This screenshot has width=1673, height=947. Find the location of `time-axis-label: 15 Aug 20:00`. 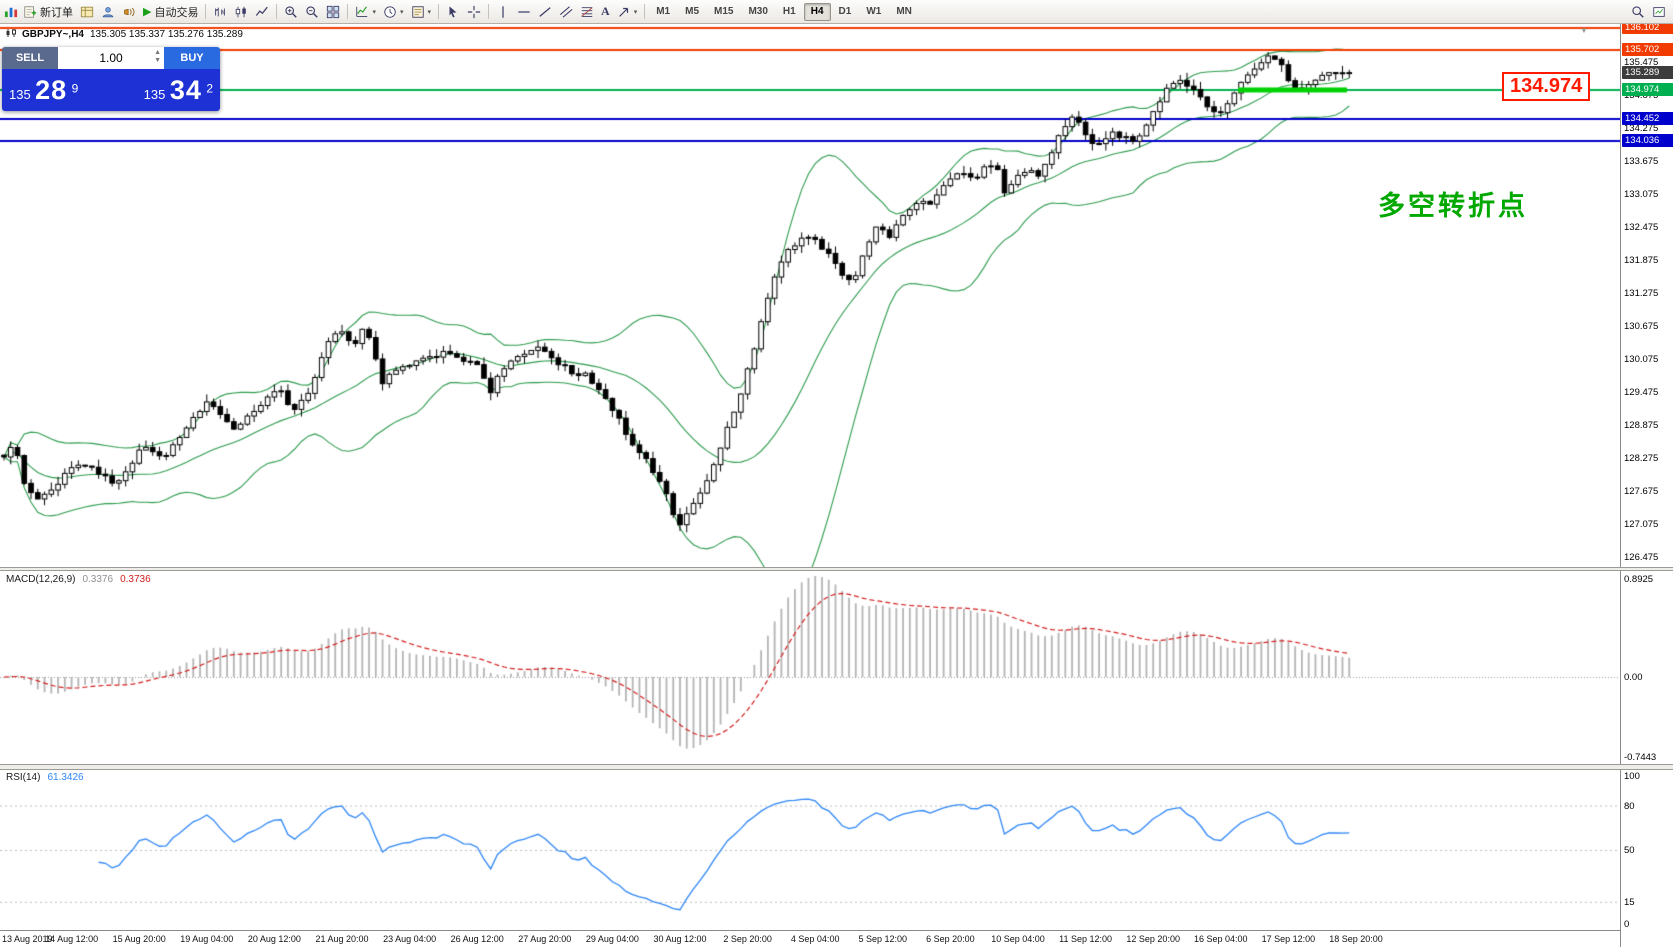

time-axis-label: 15 Aug 20:00 is located at coordinates (139, 939).